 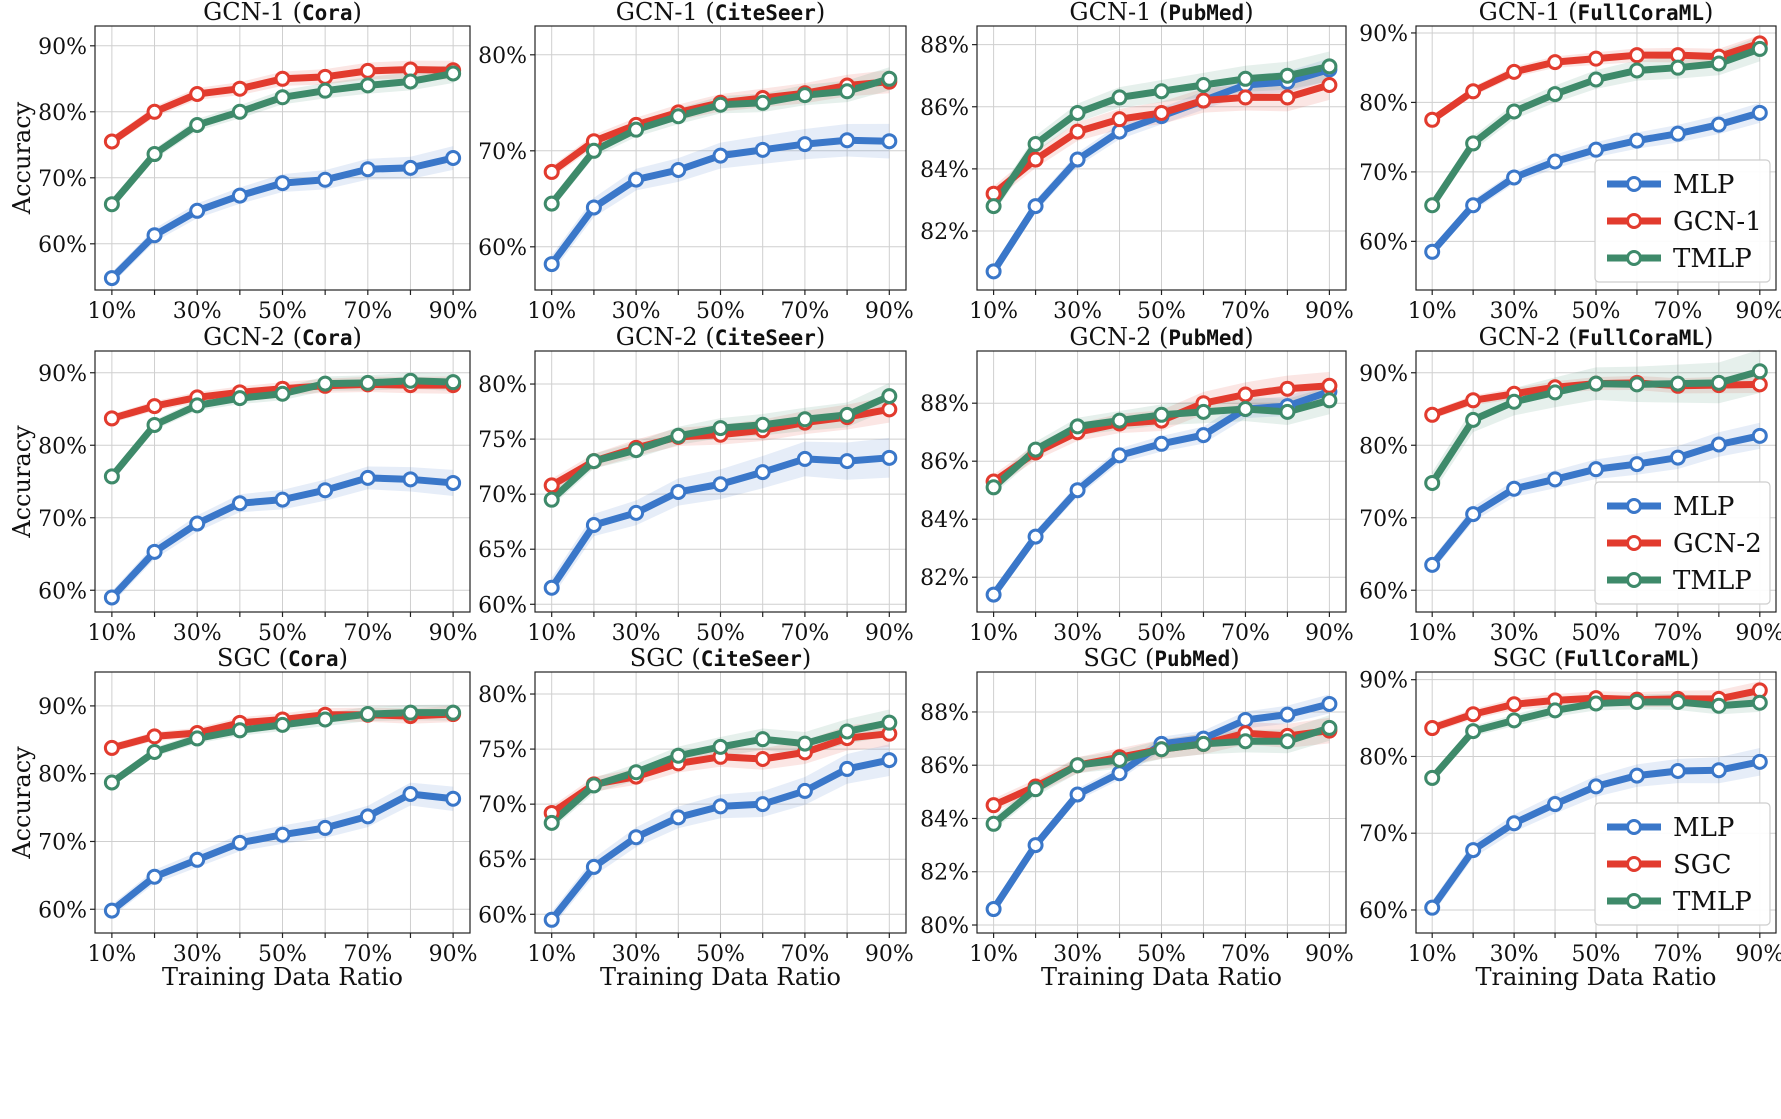 What do you see at coordinates (282, 13) in the screenshot?
I see `subplot-title: GCN-1 (Cora)` at bounding box center [282, 13].